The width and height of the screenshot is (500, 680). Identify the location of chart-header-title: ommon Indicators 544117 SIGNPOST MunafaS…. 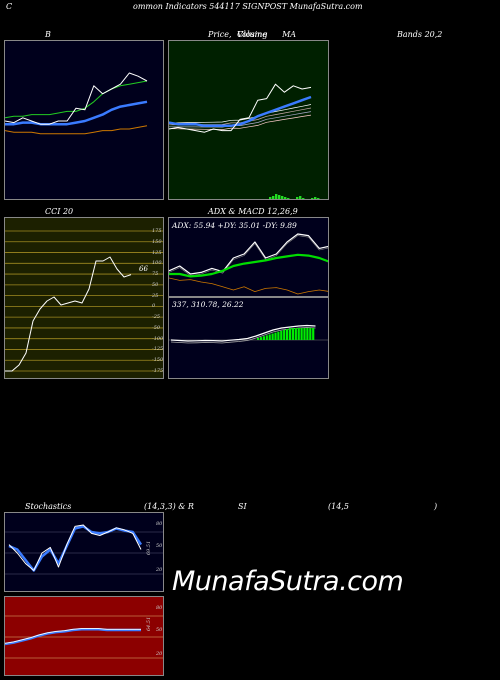
(248, 6).